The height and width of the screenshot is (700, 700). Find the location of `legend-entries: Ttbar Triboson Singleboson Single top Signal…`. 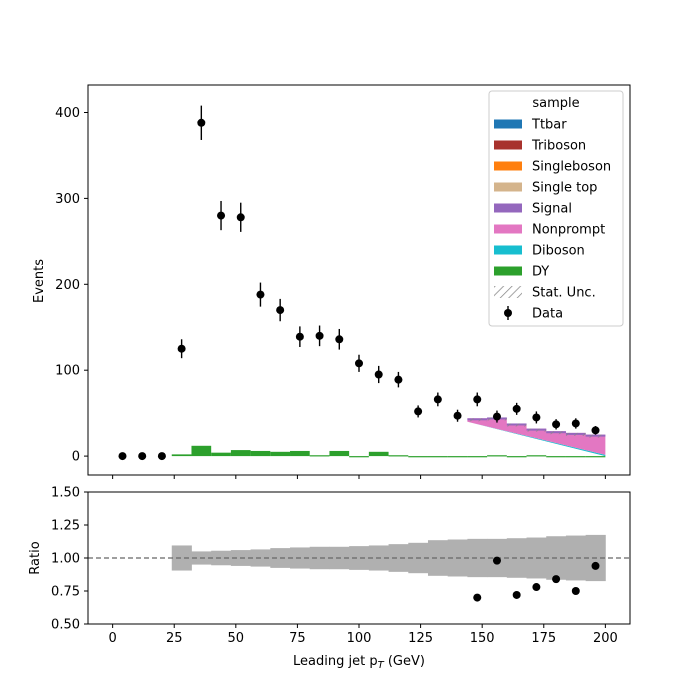

legend-entries: Ttbar Triboson Singleboson Single top Signal… is located at coordinates (552, 220).